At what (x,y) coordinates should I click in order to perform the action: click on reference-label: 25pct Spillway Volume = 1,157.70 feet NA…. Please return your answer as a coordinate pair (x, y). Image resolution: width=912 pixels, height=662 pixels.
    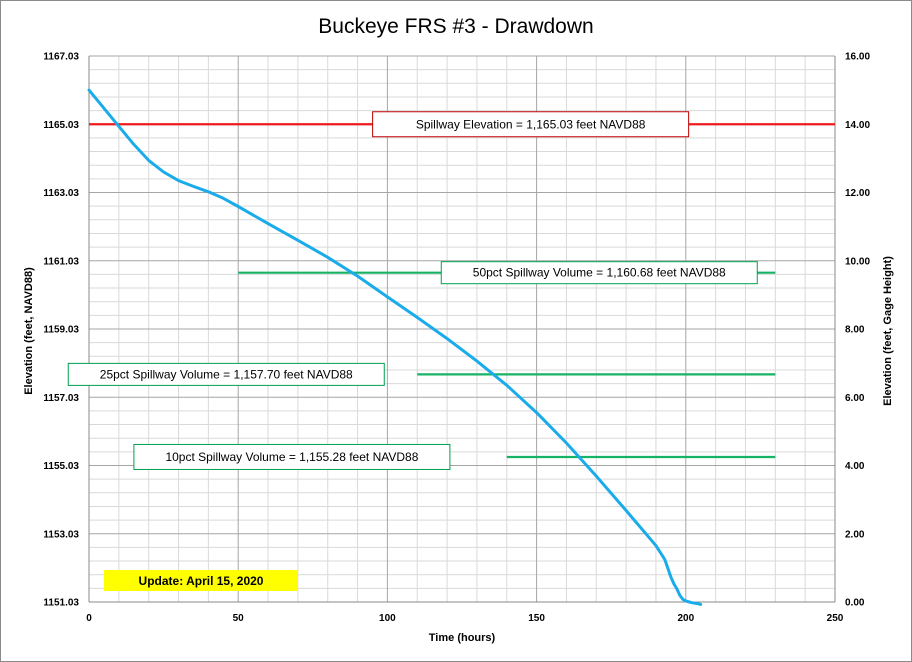
    Looking at the image, I should click on (226, 374).